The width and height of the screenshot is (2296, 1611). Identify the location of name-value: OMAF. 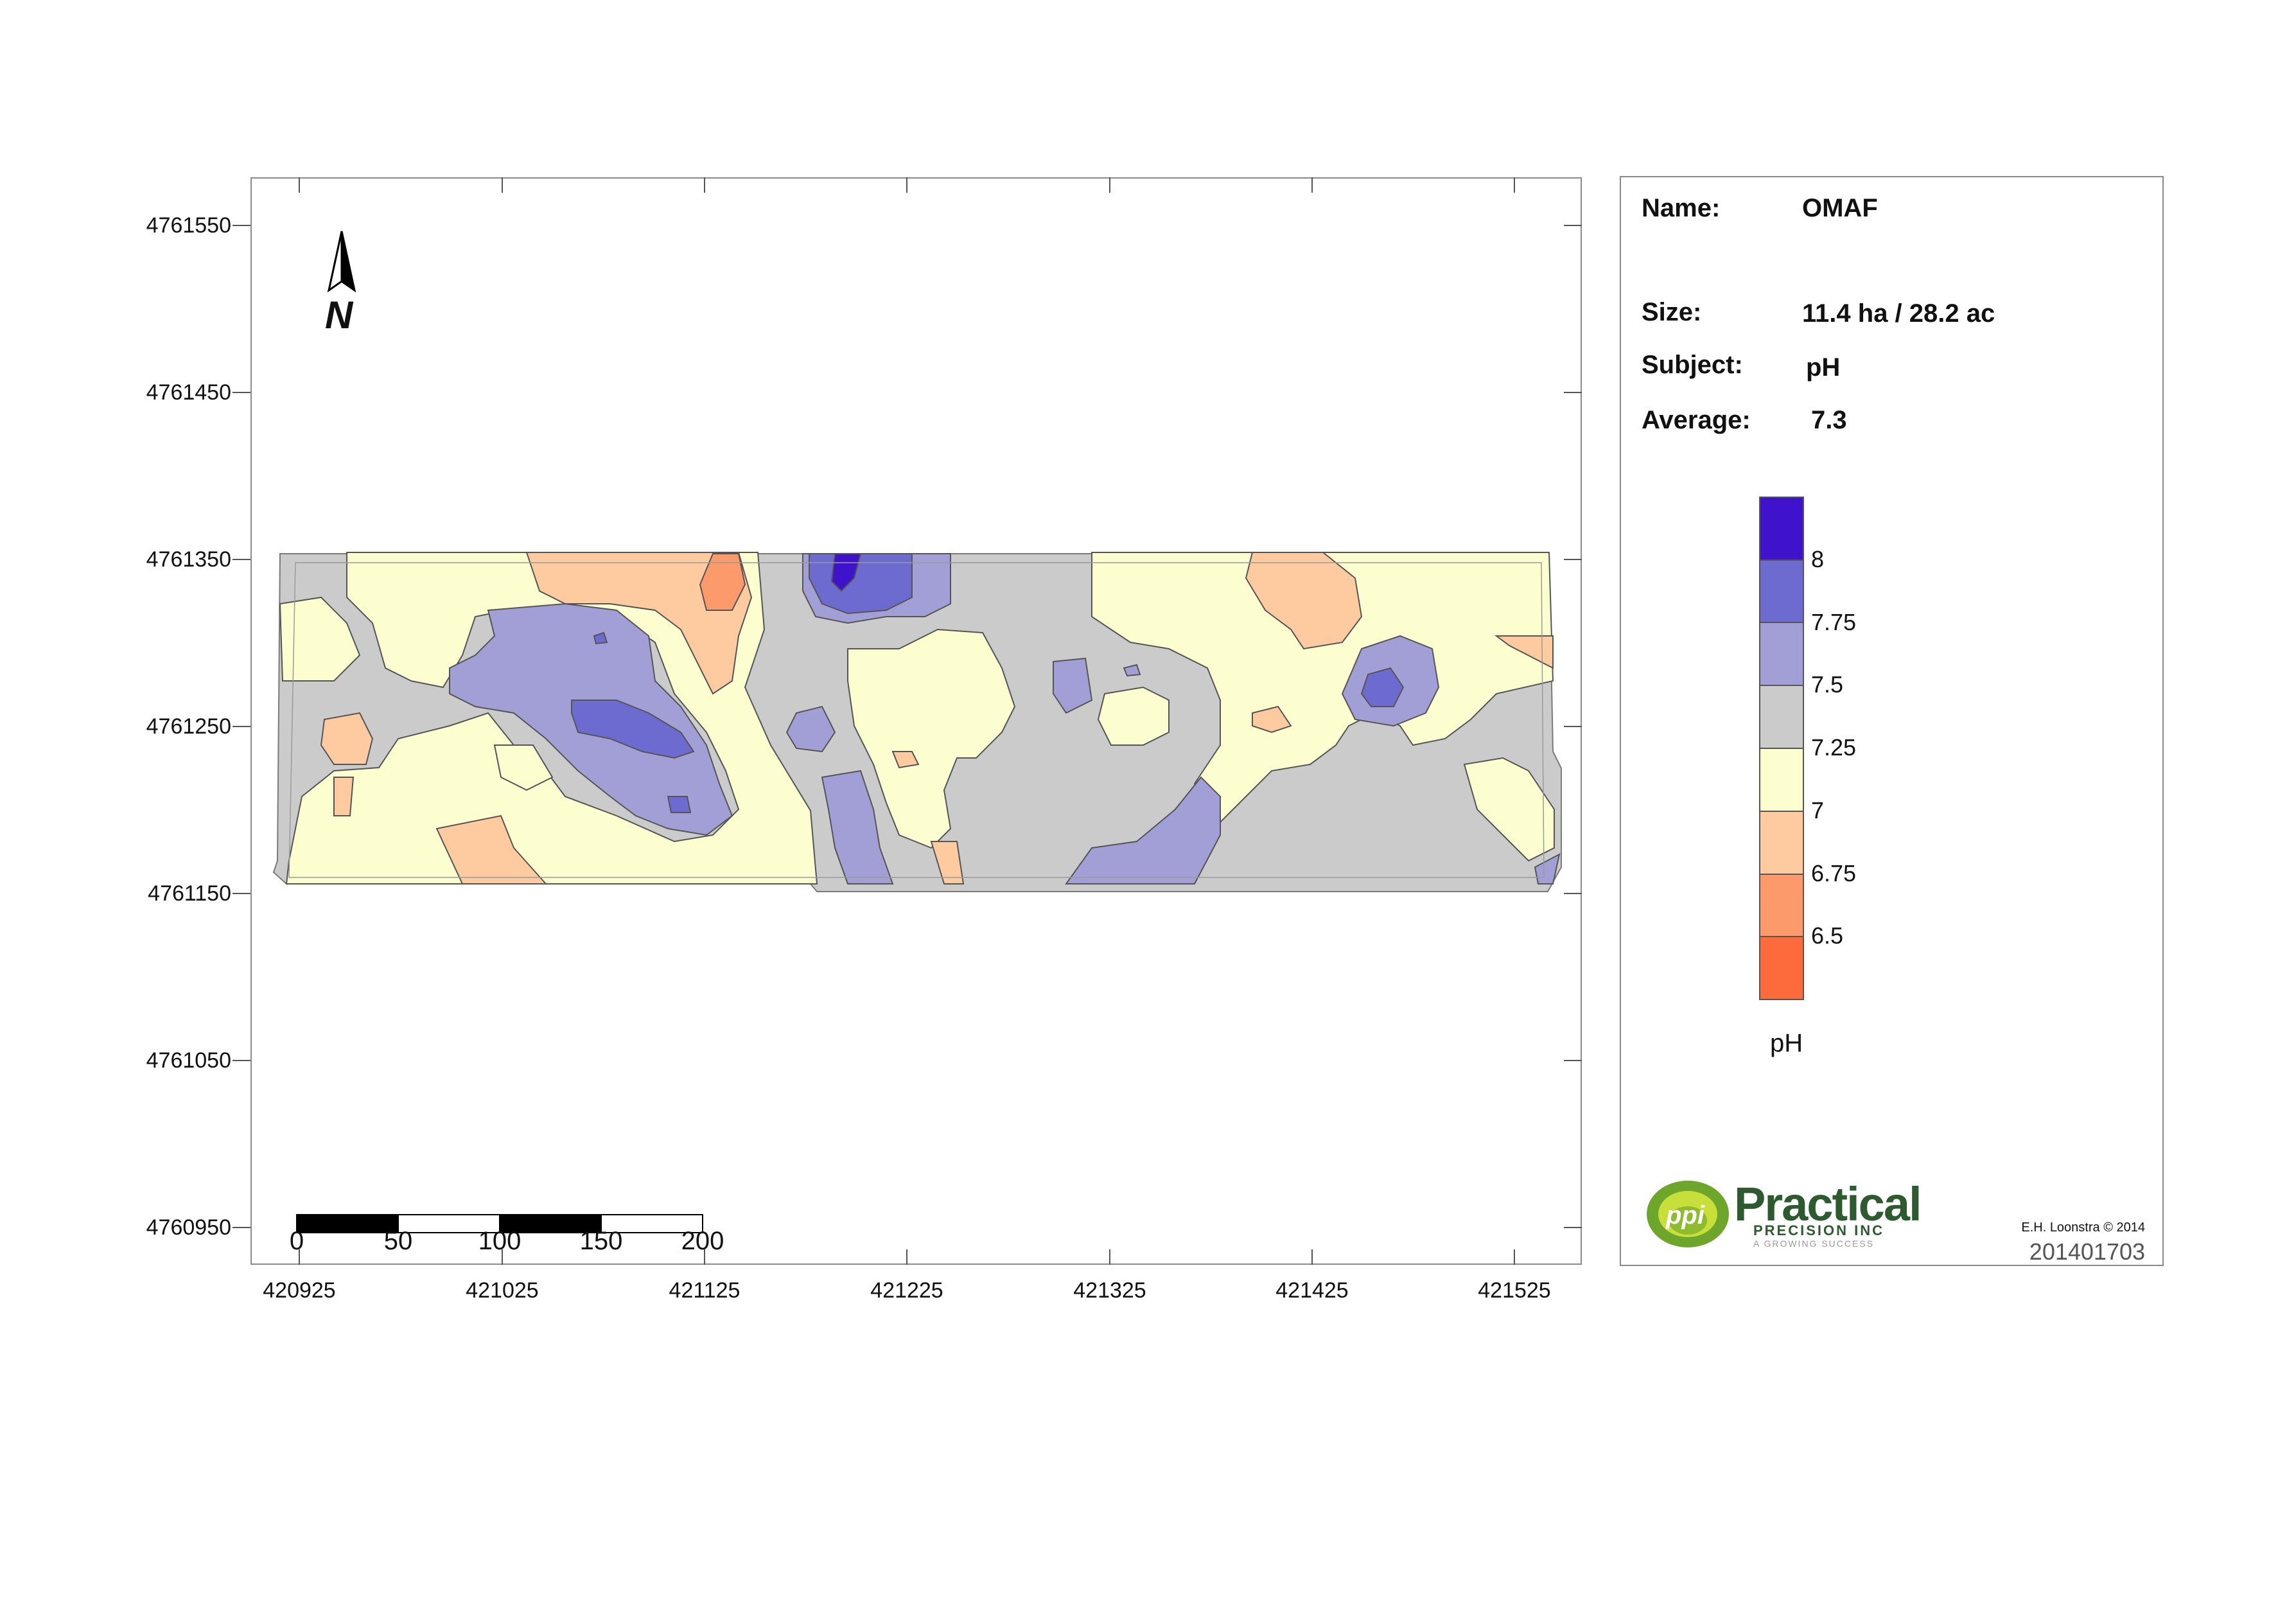
(1840, 208).